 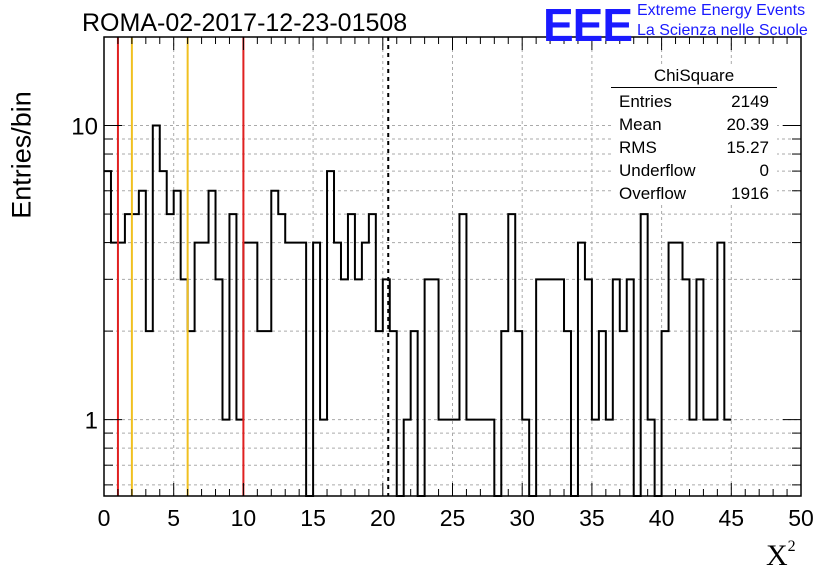 I want to click on y-axis-label: Entries/bin, so click(x=21, y=155).